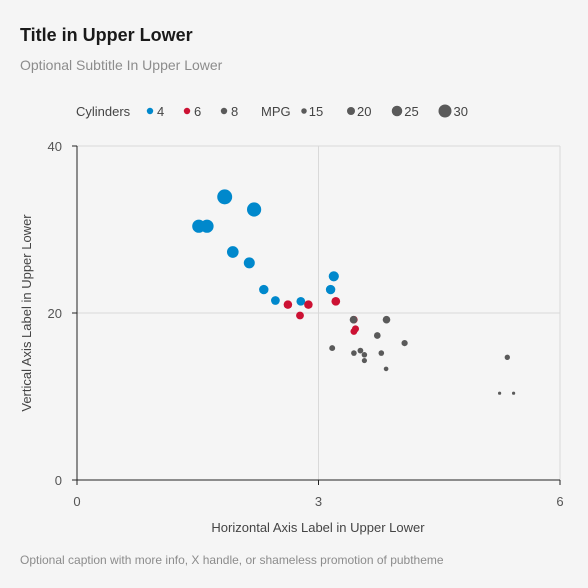 Image resolution: width=588 pixels, height=588 pixels. I want to click on legend-size-title: MPG, so click(276, 111).